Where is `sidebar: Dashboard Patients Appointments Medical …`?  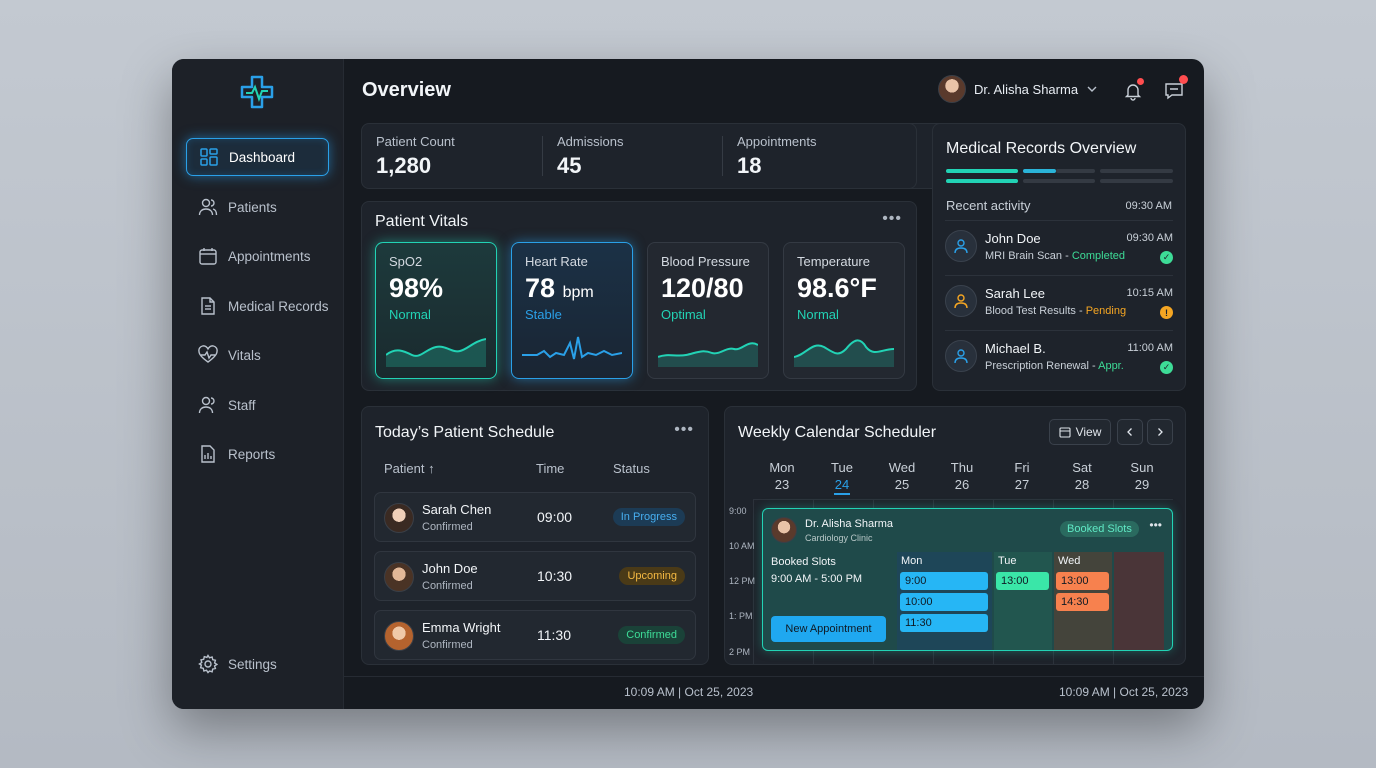
sidebar: Dashboard Patients Appointments Medical … is located at coordinates (258, 384).